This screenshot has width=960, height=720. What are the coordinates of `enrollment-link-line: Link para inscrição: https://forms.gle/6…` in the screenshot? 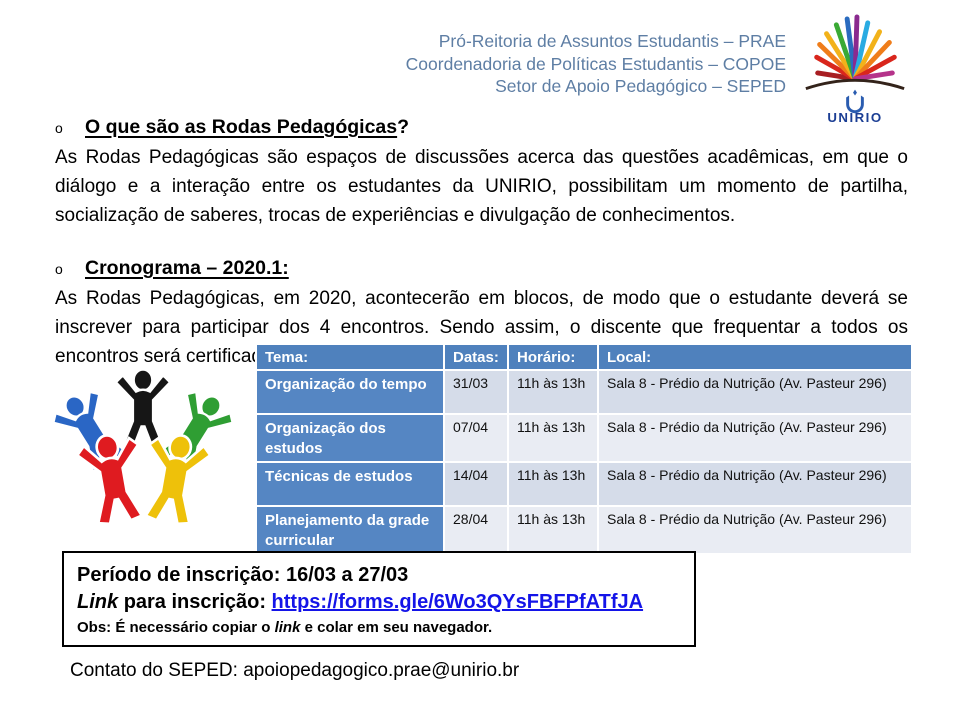 It's located at (379, 602).